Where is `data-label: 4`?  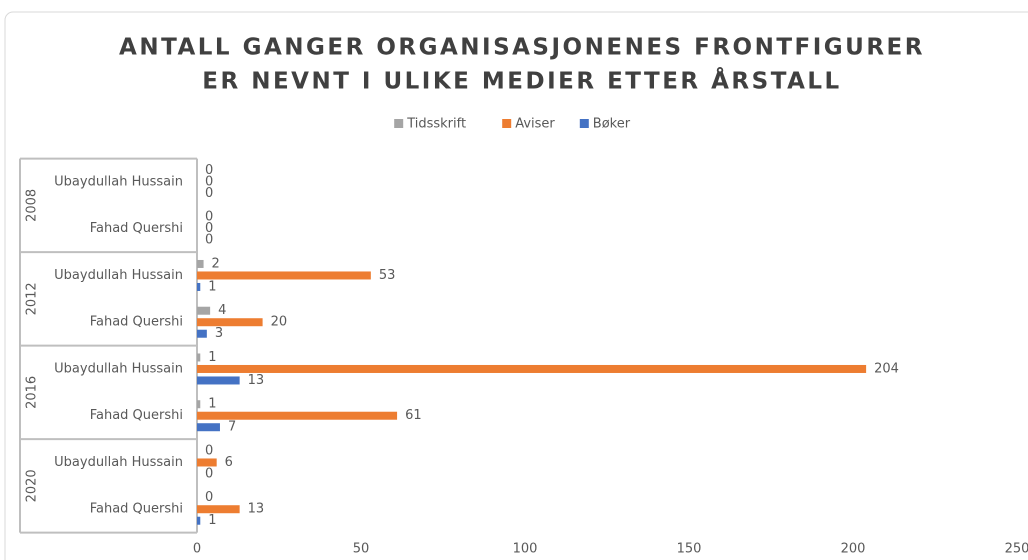
data-label: 4 is located at coordinates (222, 310).